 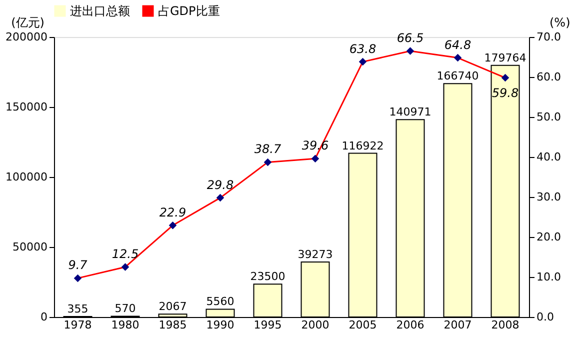 What do you see at coordinates (268, 277) in the screenshot?
I see `data-label: 23500` at bounding box center [268, 277].